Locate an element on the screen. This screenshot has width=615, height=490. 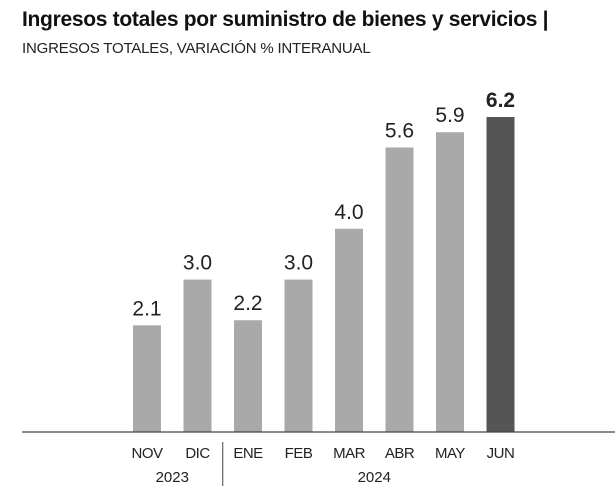
tick-label-dic: DIC is located at coordinates (197, 453).